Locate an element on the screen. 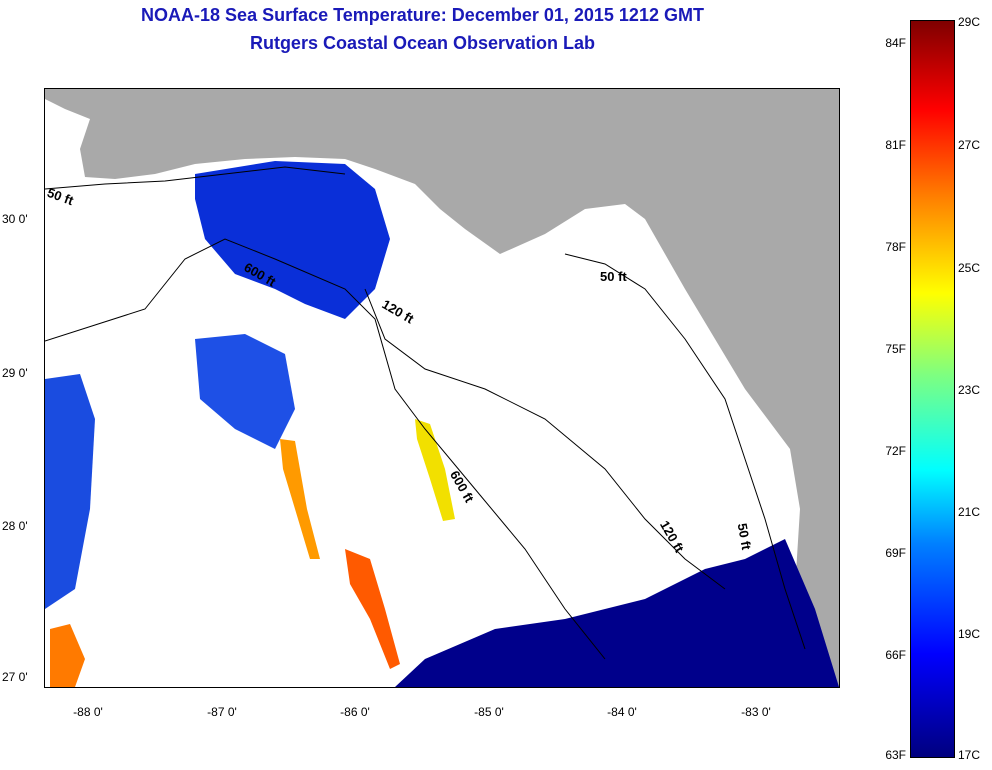 The height and width of the screenshot is (770, 992). lat-label-30: 30 0' is located at coordinates (15, 219).